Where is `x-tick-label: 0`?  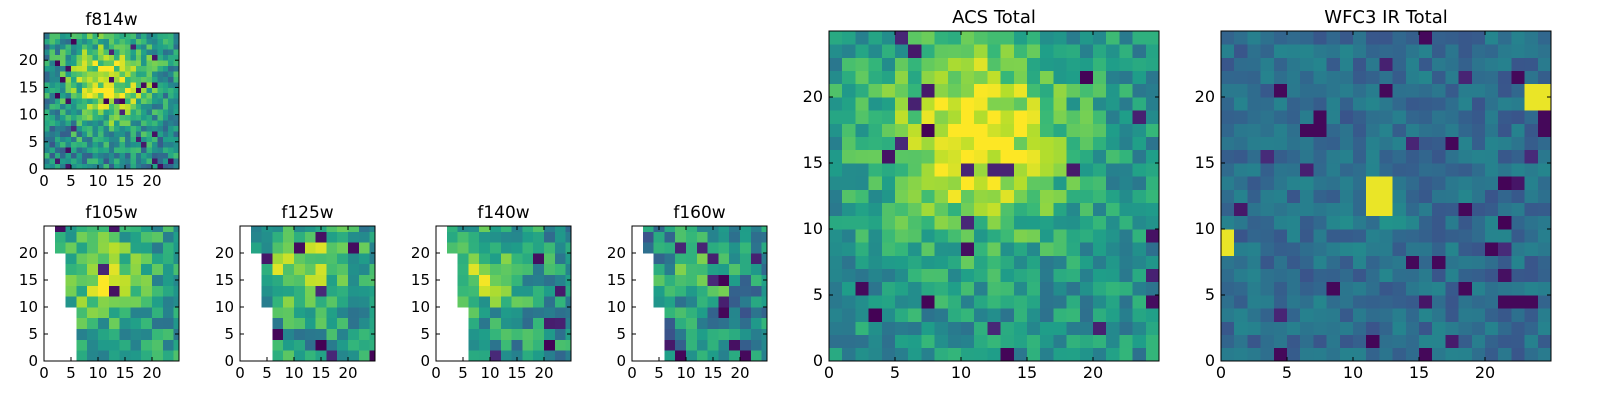 x-tick-label: 0 is located at coordinates (1221, 372).